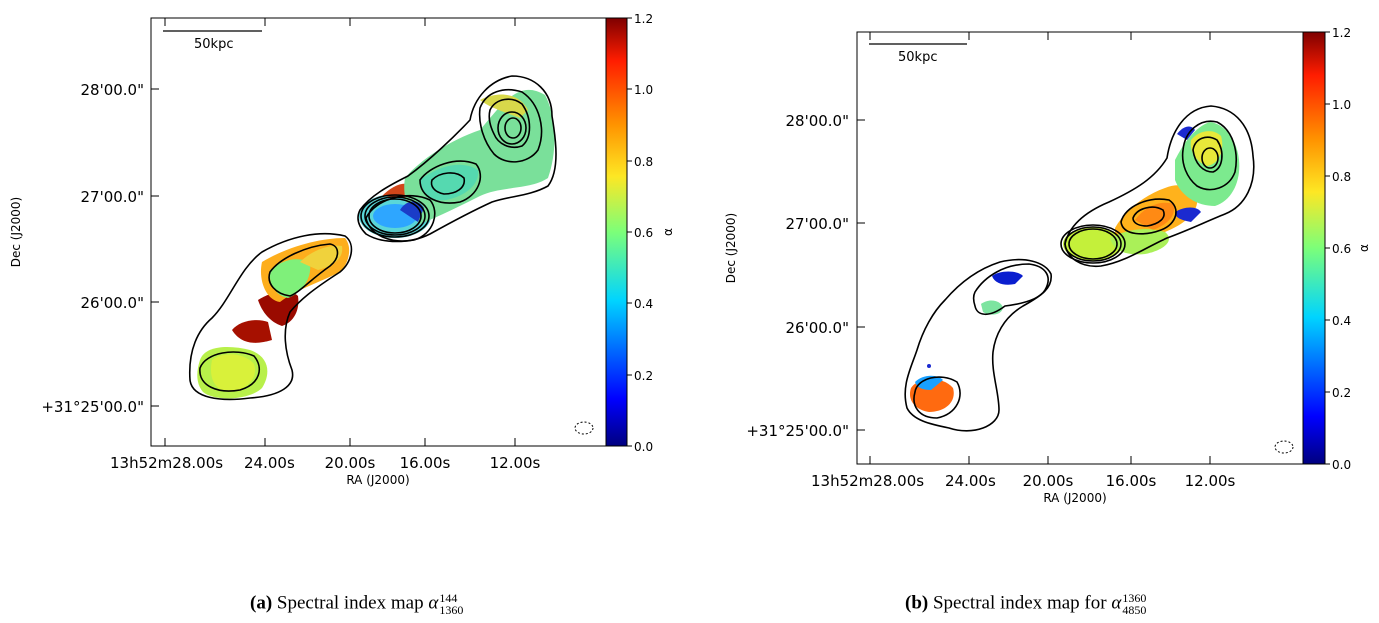 The width and height of the screenshot is (1379, 623). I want to click on lobe-north-knot-color, so click(449, 182).